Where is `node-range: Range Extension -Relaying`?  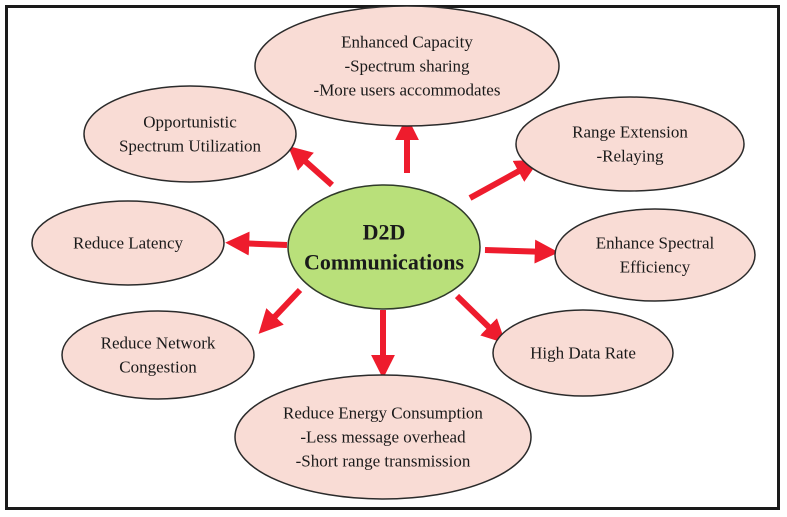 node-range: Range Extension -Relaying is located at coordinates (630, 144).